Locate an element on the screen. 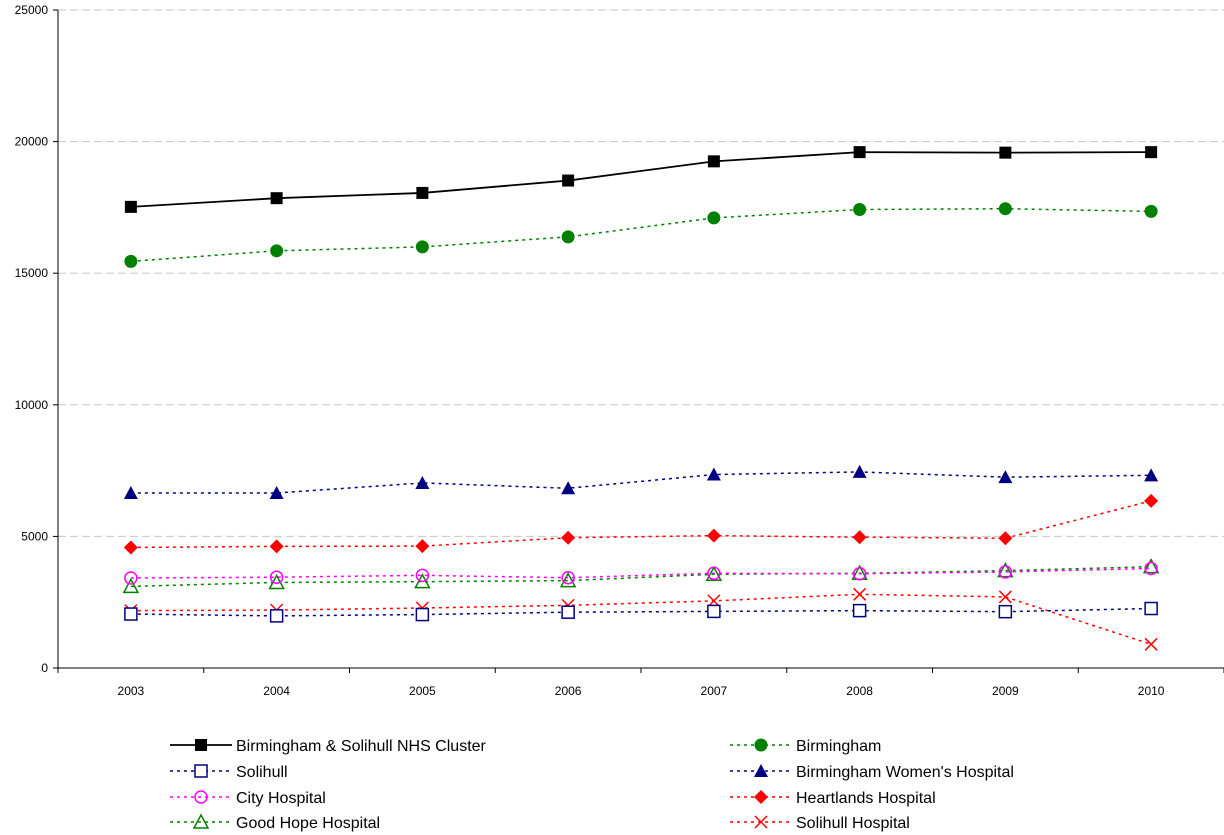 The image size is (1224, 835). legend-label: Solihull is located at coordinates (262, 772).